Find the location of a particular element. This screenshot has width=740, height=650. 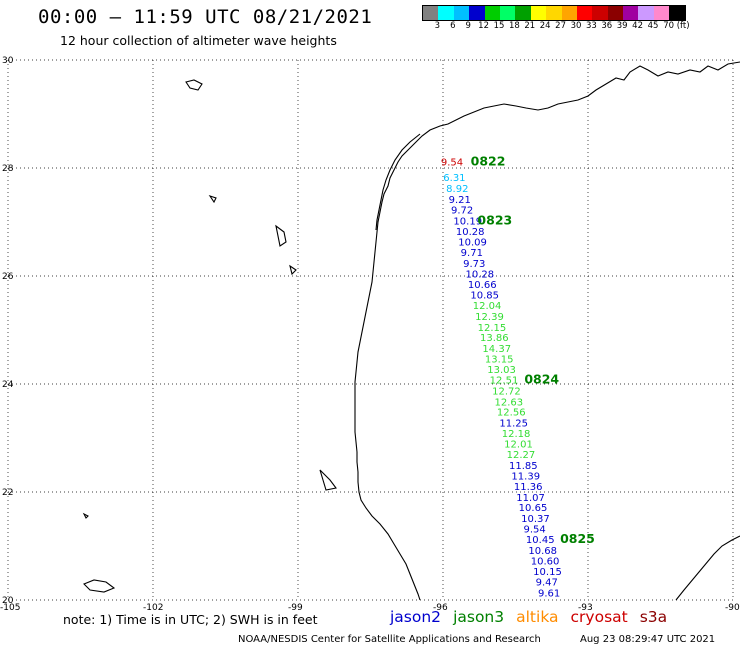

swh-value: 12.15 is located at coordinates (492, 328).